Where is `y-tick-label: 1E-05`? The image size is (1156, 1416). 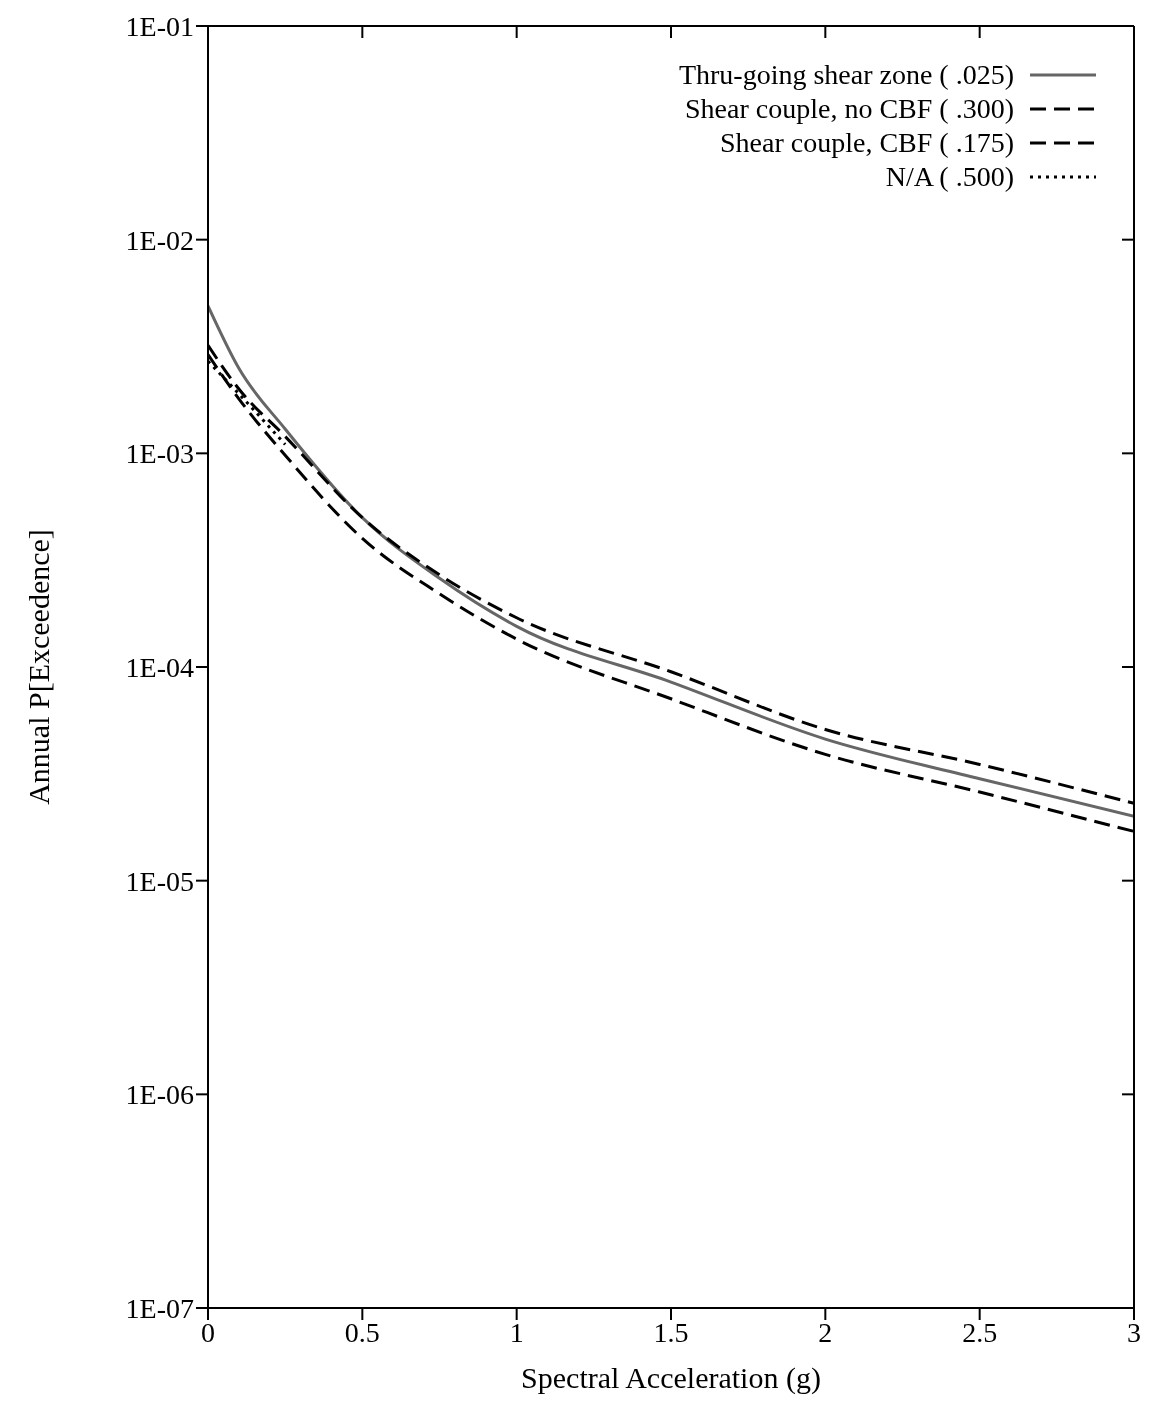 y-tick-label: 1E-05 is located at coordinates (159, 881).